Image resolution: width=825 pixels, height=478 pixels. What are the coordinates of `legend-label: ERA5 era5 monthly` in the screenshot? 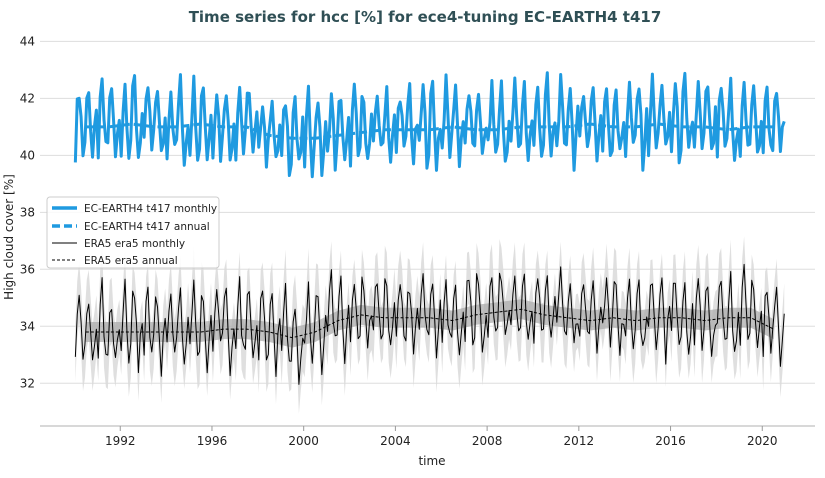 It's located at (134, 244).